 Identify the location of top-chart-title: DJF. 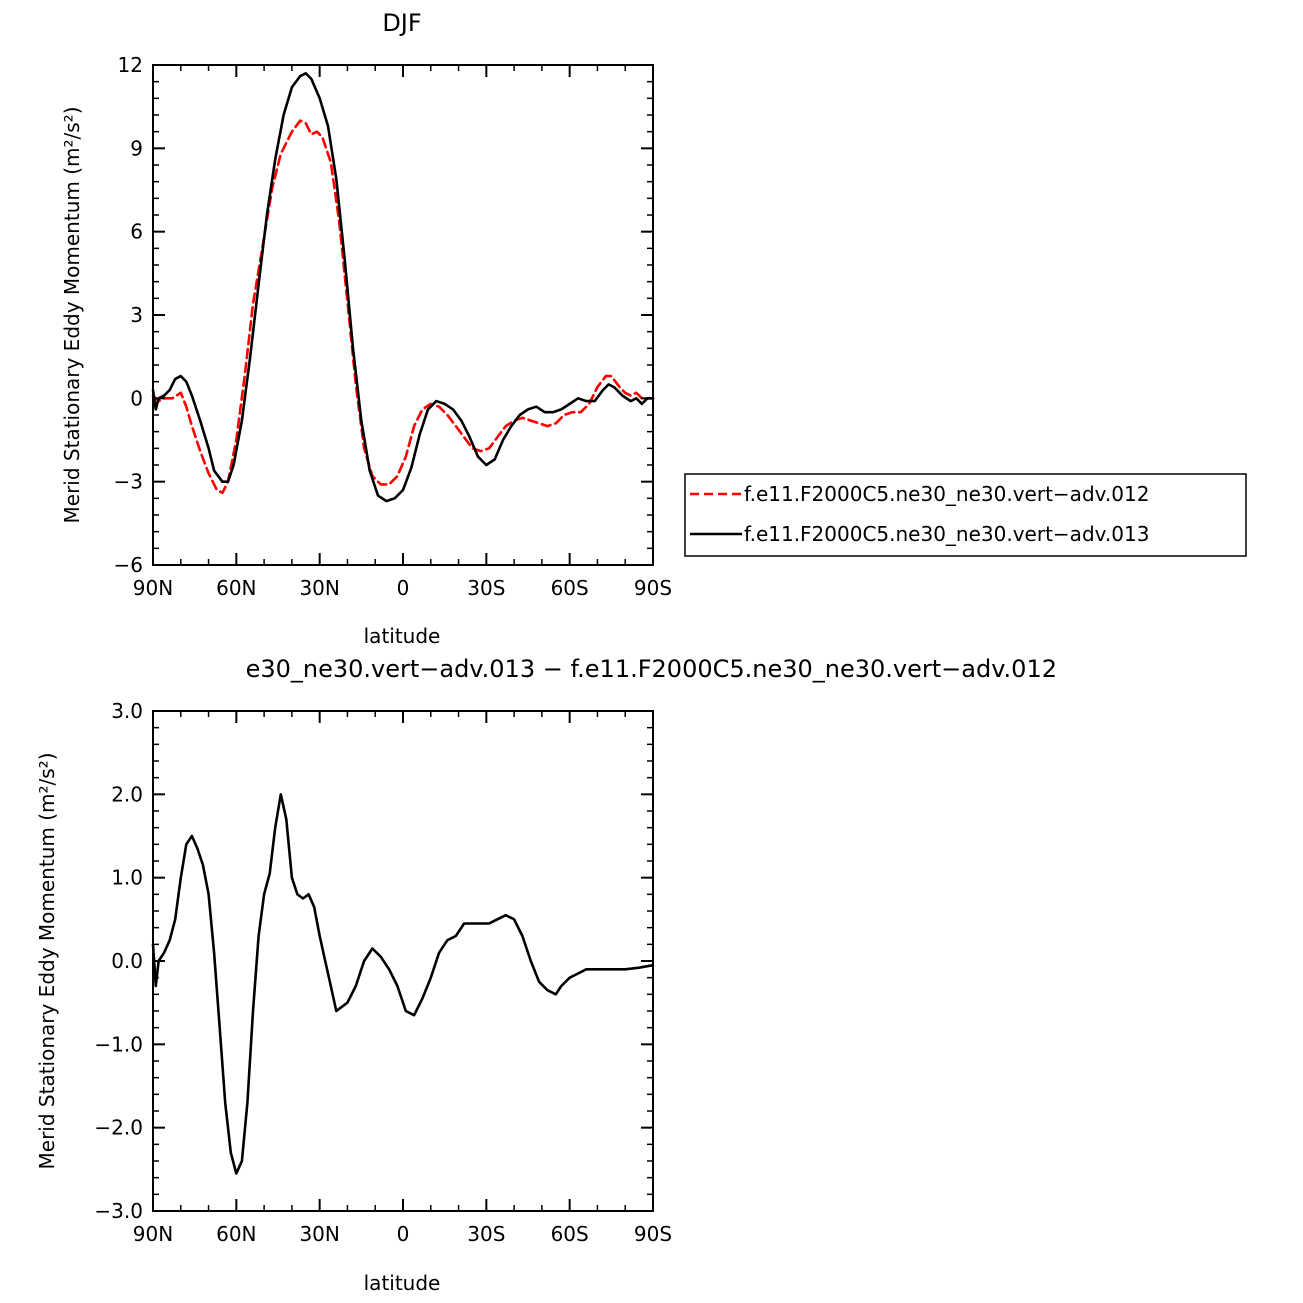
(401, 23).